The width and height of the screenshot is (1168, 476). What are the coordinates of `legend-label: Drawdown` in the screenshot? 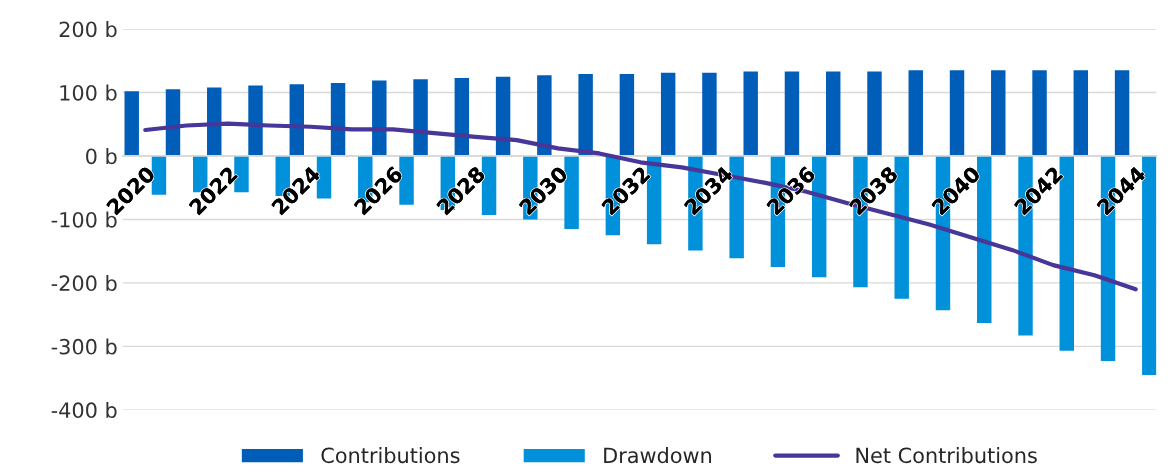 It's located at (658, 455).